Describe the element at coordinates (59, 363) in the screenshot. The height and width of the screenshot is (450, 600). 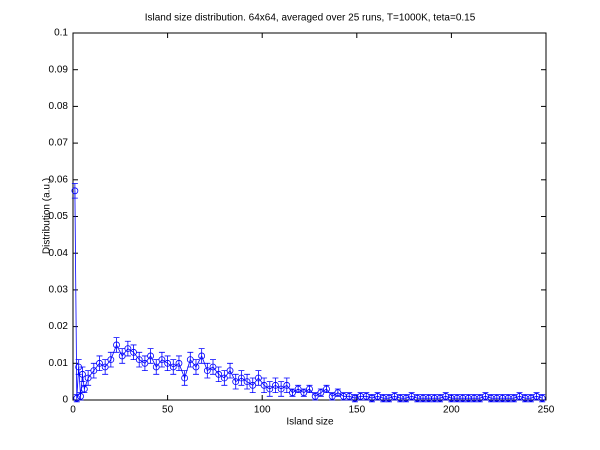
I see `y-tick-label: 0.01` at that location.